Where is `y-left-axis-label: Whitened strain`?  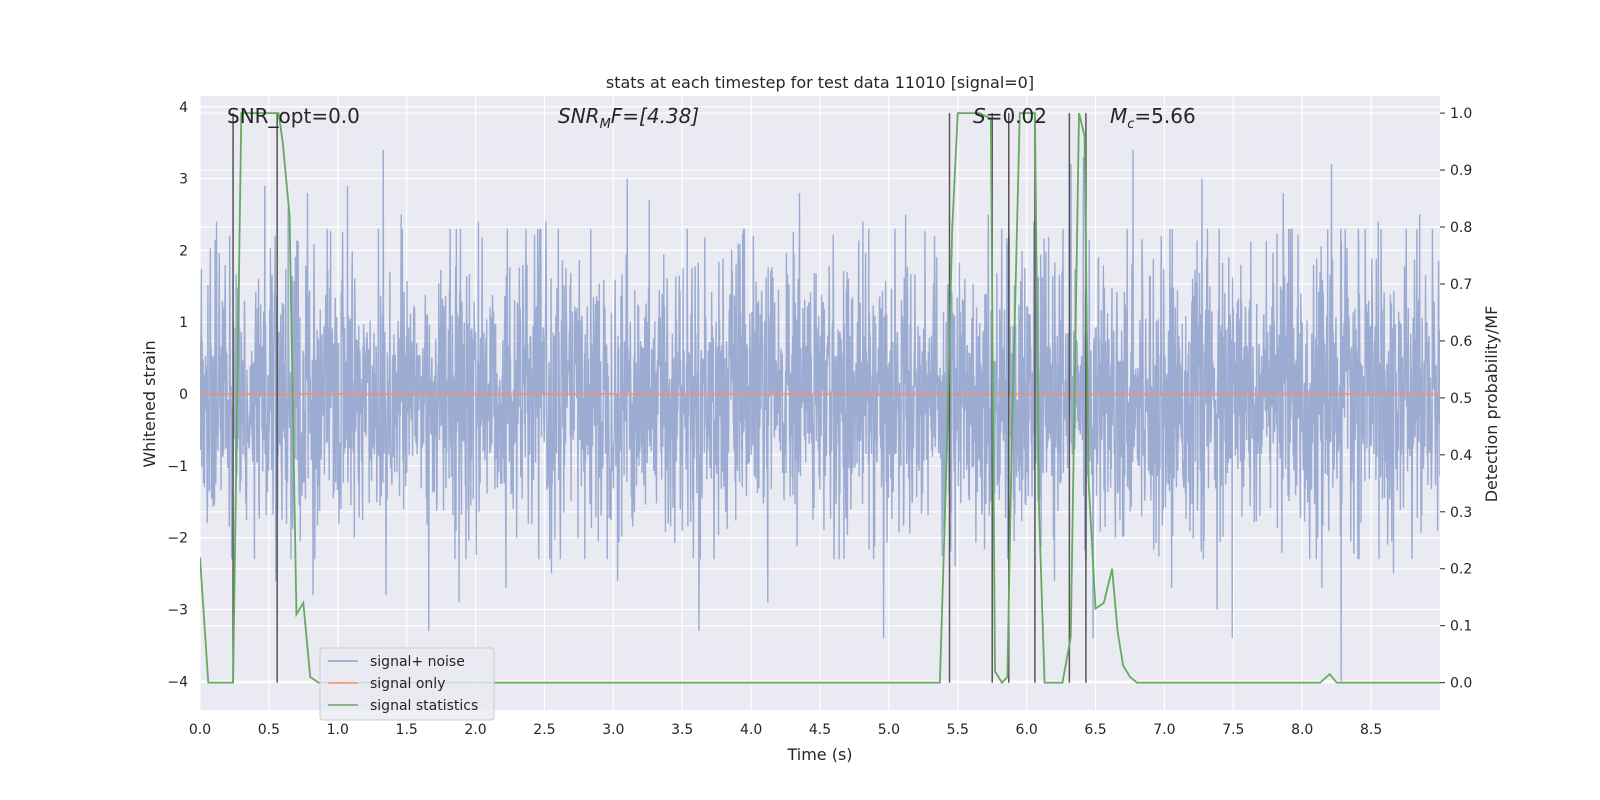 y-left-axis-label: Whitened strain is located at coordinates (149, 403).